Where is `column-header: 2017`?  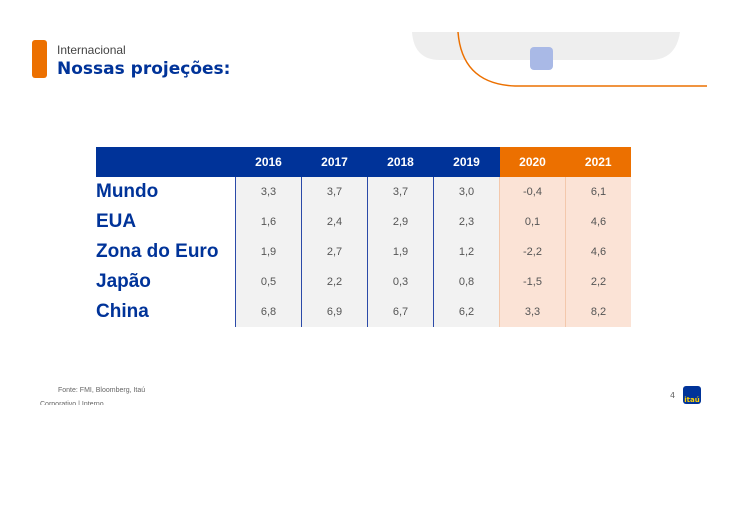
column-header: 2017 is located at coordinates (334, 162).